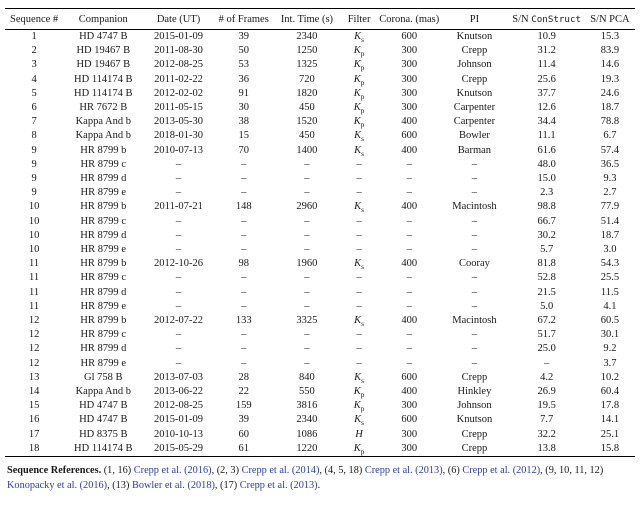  What do you see at coordinates (103, 93) in the screenshot?
I see `companion-cell: HD 114174 B` at bounding box center [103, 93].